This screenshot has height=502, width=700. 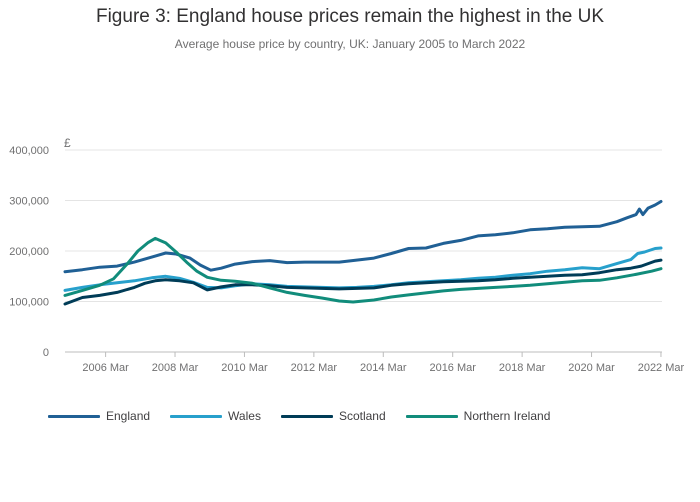 I want to click on y-tick-label: 0, so click(x=46, y=353).